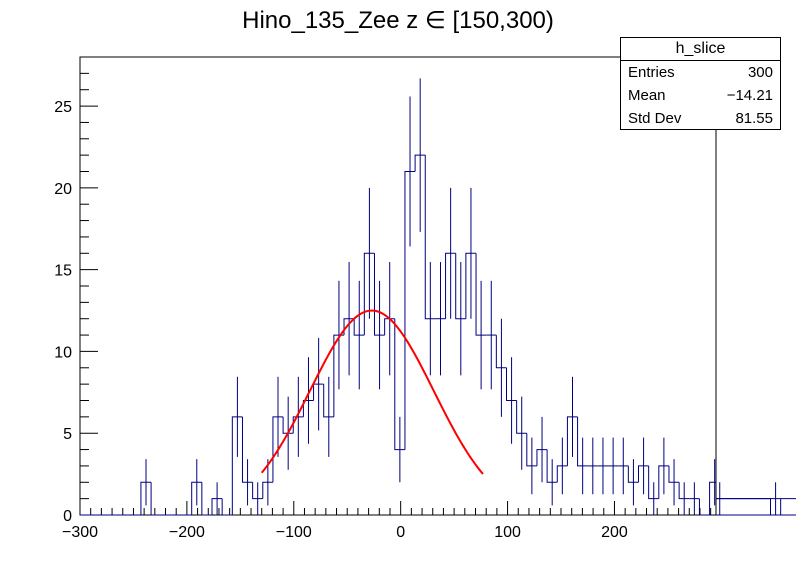 The image size is (796, 572). Describe the element at coordinates (651, 72) in the screenshot. I see `stats-label: Entries` at that location.